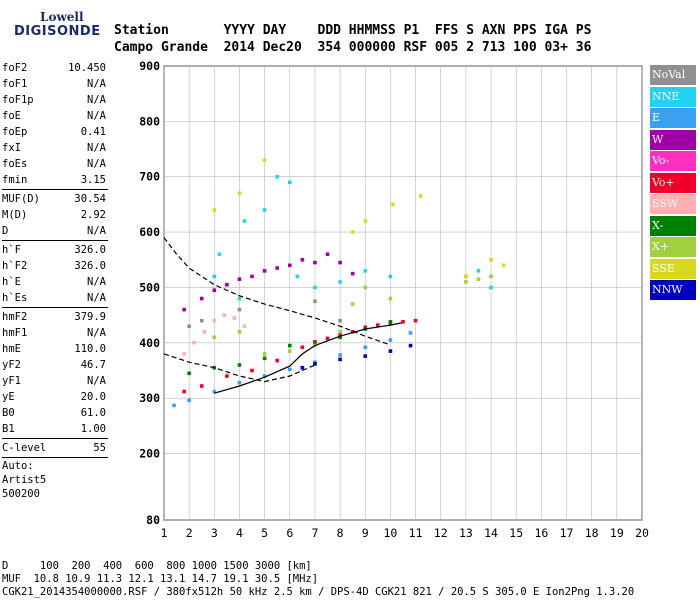 The image size is (700, 600). Describe the element at coordinates (277, 291) in the screenshot. I see `profile-dashed-line` at that location.